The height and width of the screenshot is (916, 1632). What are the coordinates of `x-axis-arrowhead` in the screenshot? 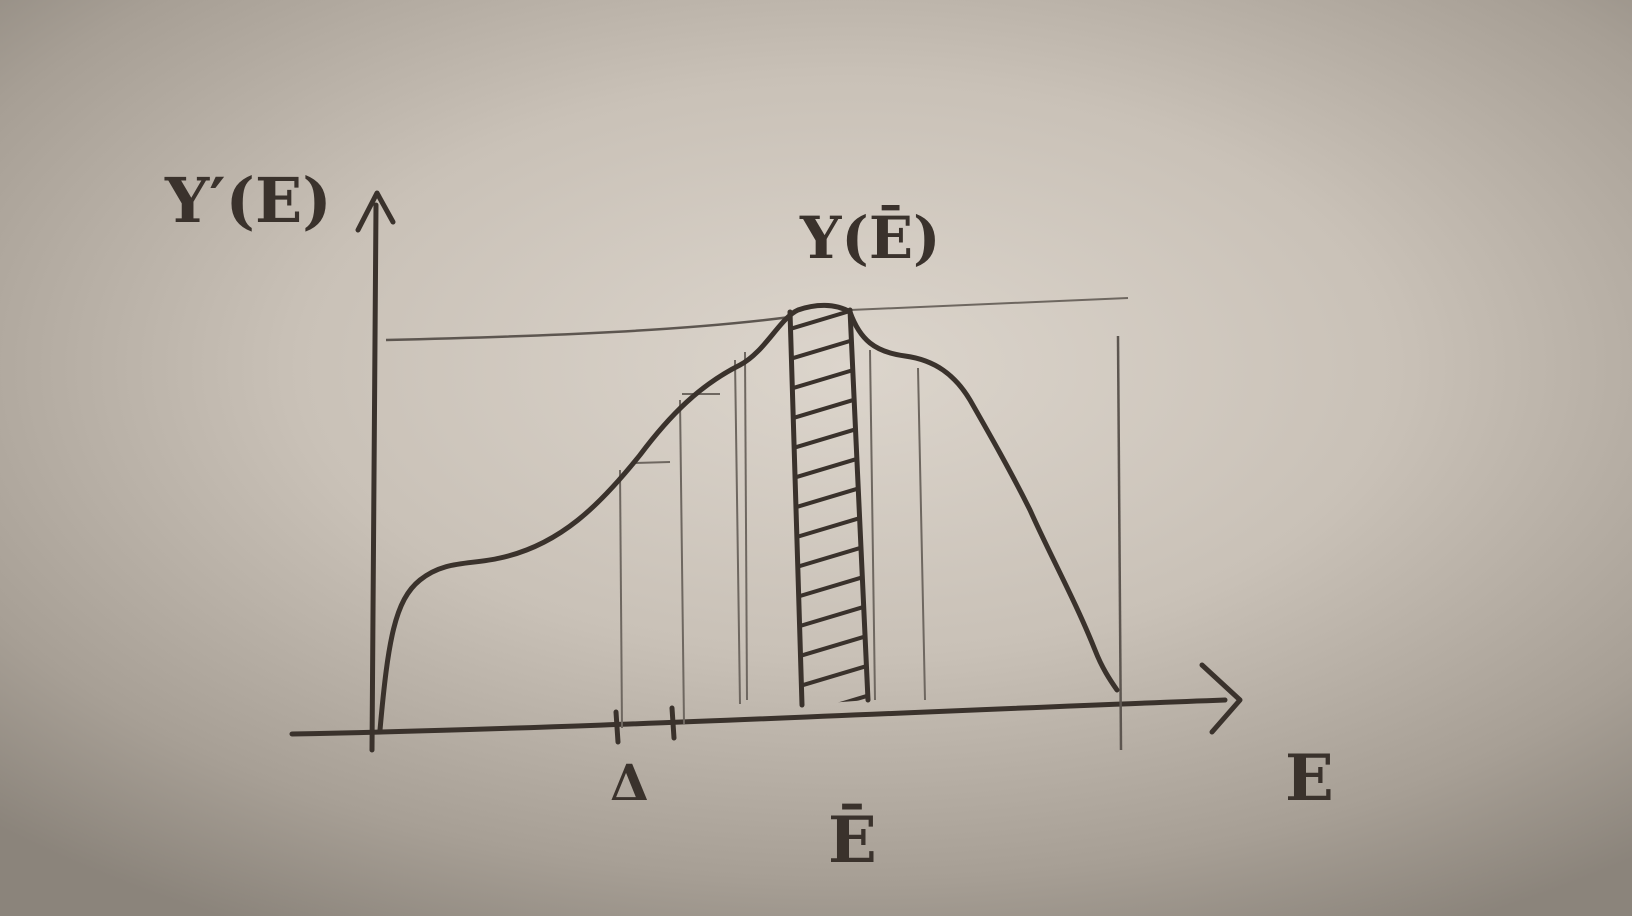 It's located at (1221, 698).